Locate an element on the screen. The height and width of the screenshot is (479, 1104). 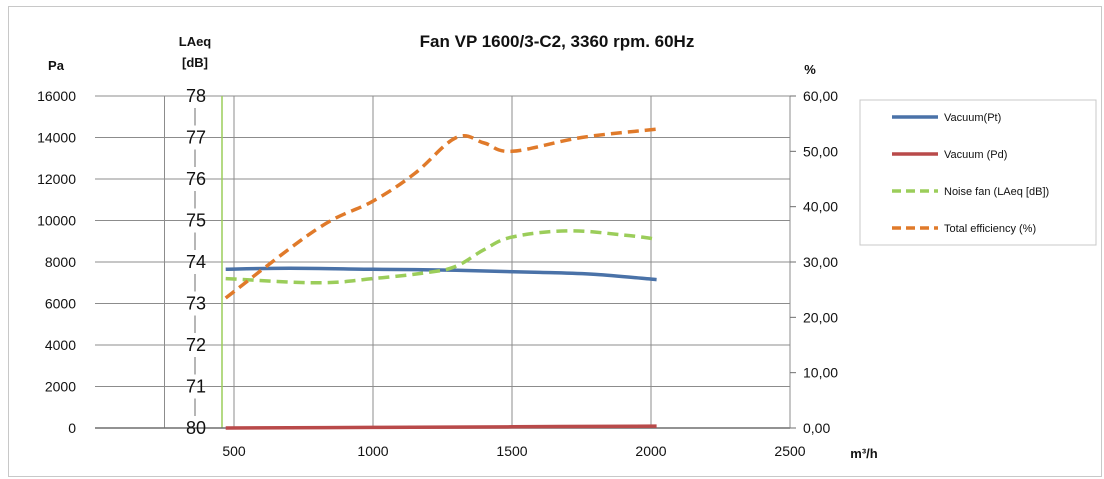
laeq-tick-label: 74 is located at coordinates (196, 262).